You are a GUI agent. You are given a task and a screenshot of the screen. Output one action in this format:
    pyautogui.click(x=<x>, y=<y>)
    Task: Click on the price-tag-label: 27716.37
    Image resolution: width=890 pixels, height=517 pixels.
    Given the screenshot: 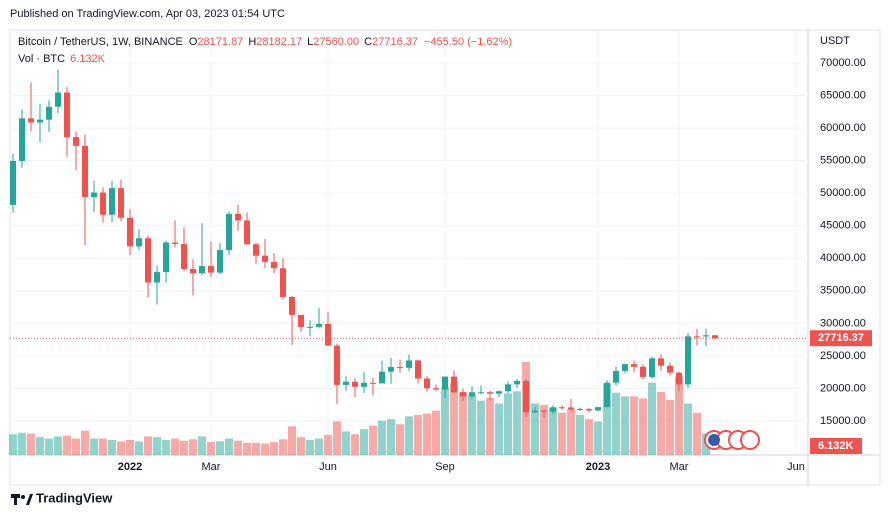 What is the action you would take?
    pyautogui.click(x=841, y=338)
    